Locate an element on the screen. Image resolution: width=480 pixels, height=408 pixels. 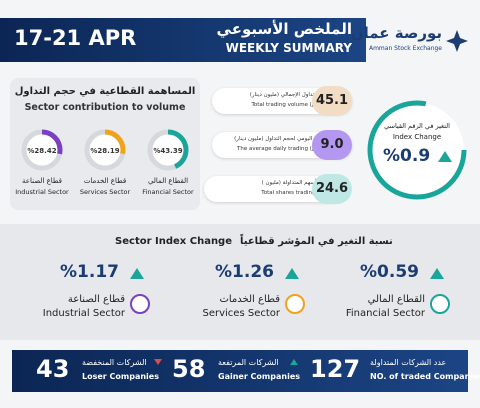
contribution-title-ar: المساهمة القطاعية في حجم التداول is located at coordinates (105, 91).